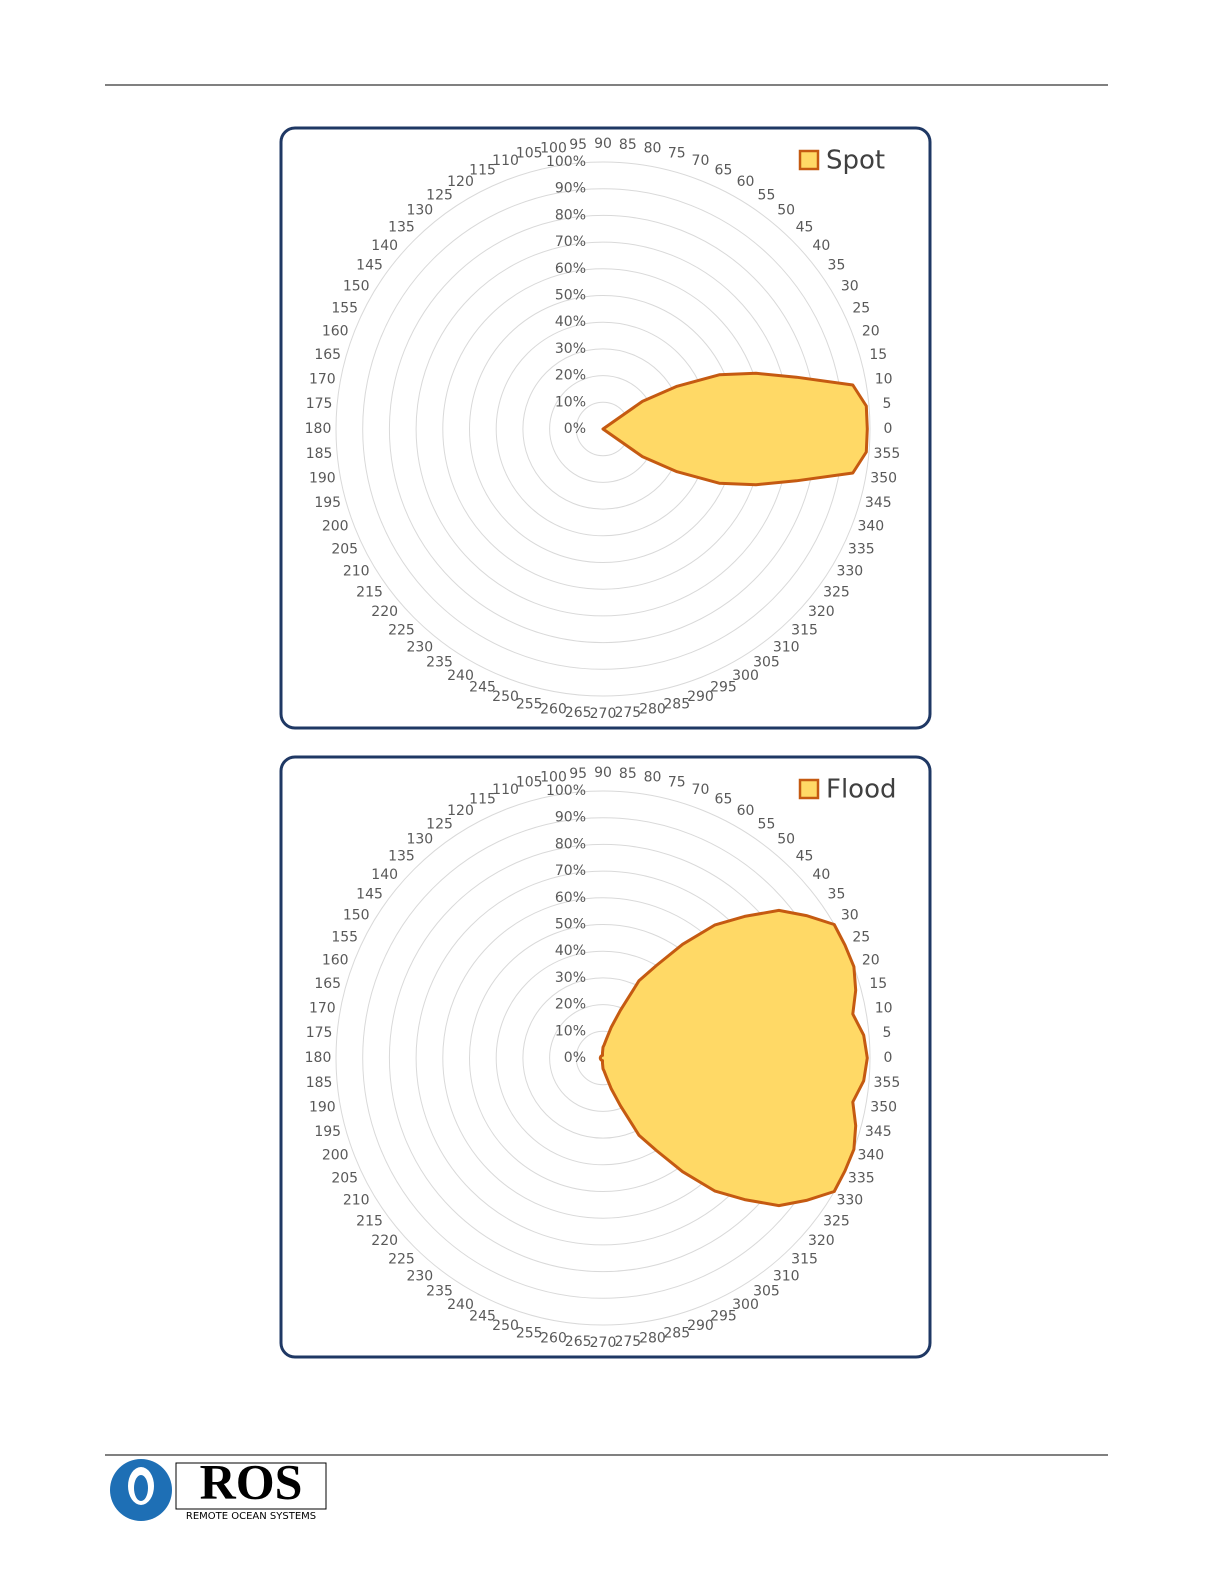  What do you see at coordinates (369, 895) in the screenshot?
I see `angle-label: 145` at bounding box center [369, 895].